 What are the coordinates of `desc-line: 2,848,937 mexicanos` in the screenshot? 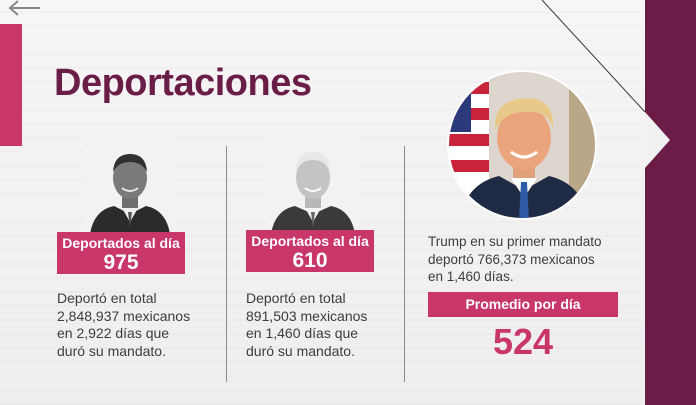 It's located at (124, 315).